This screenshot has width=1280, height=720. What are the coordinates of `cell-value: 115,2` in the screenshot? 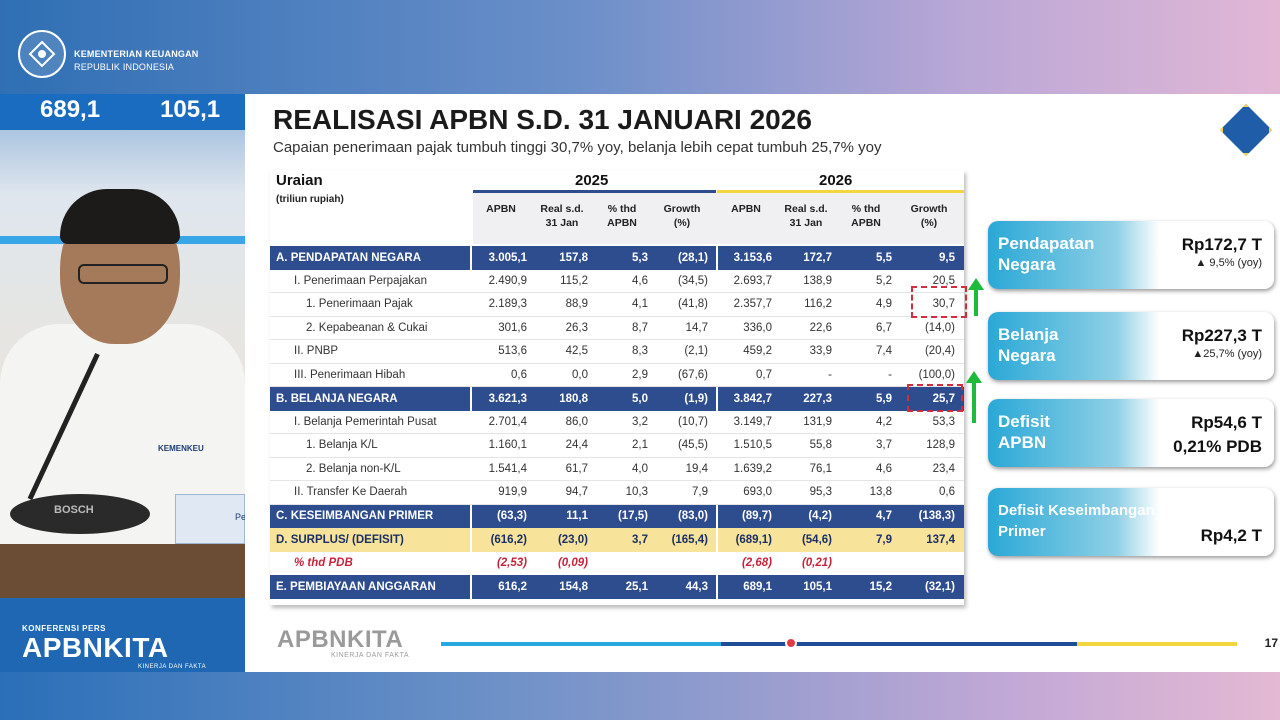 It's located at (574, 280).